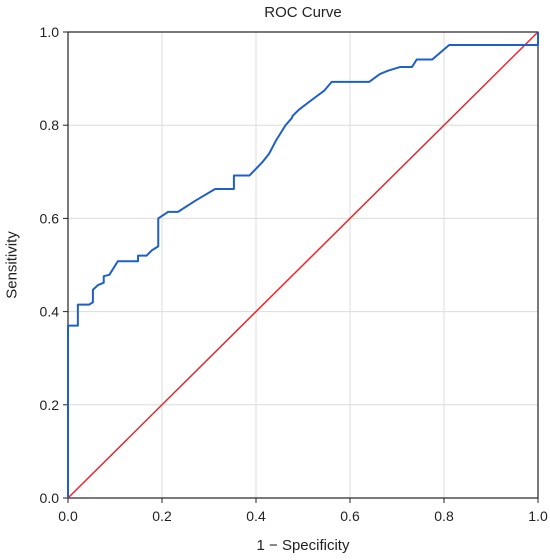 This screenshot has height=560, width=550. I want to click on y-tick-label: 0.6, so click(50, 218).